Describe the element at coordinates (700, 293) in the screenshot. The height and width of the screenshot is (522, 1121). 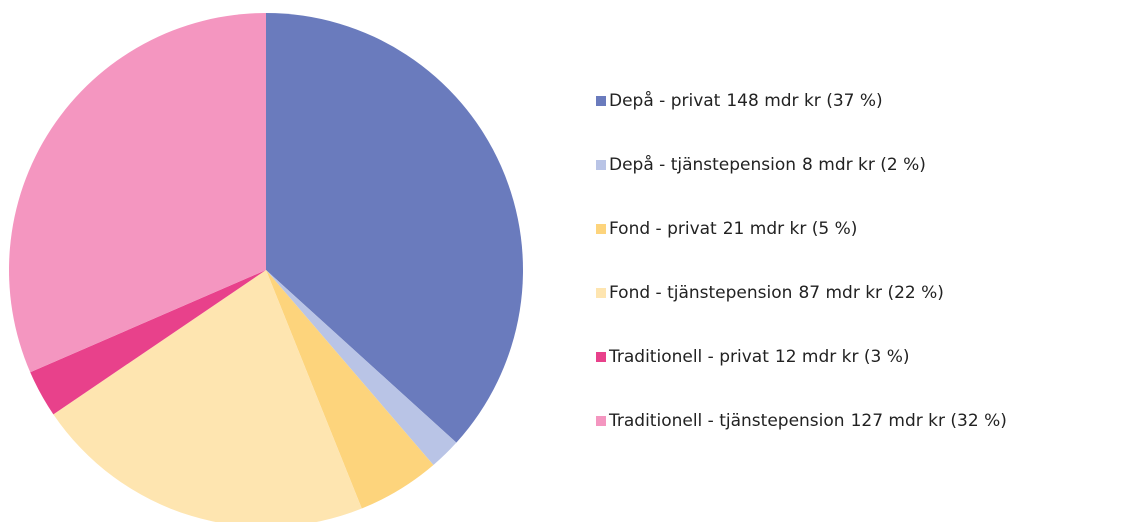
I see `legend-category: Fond - tjänstepension` at that location.